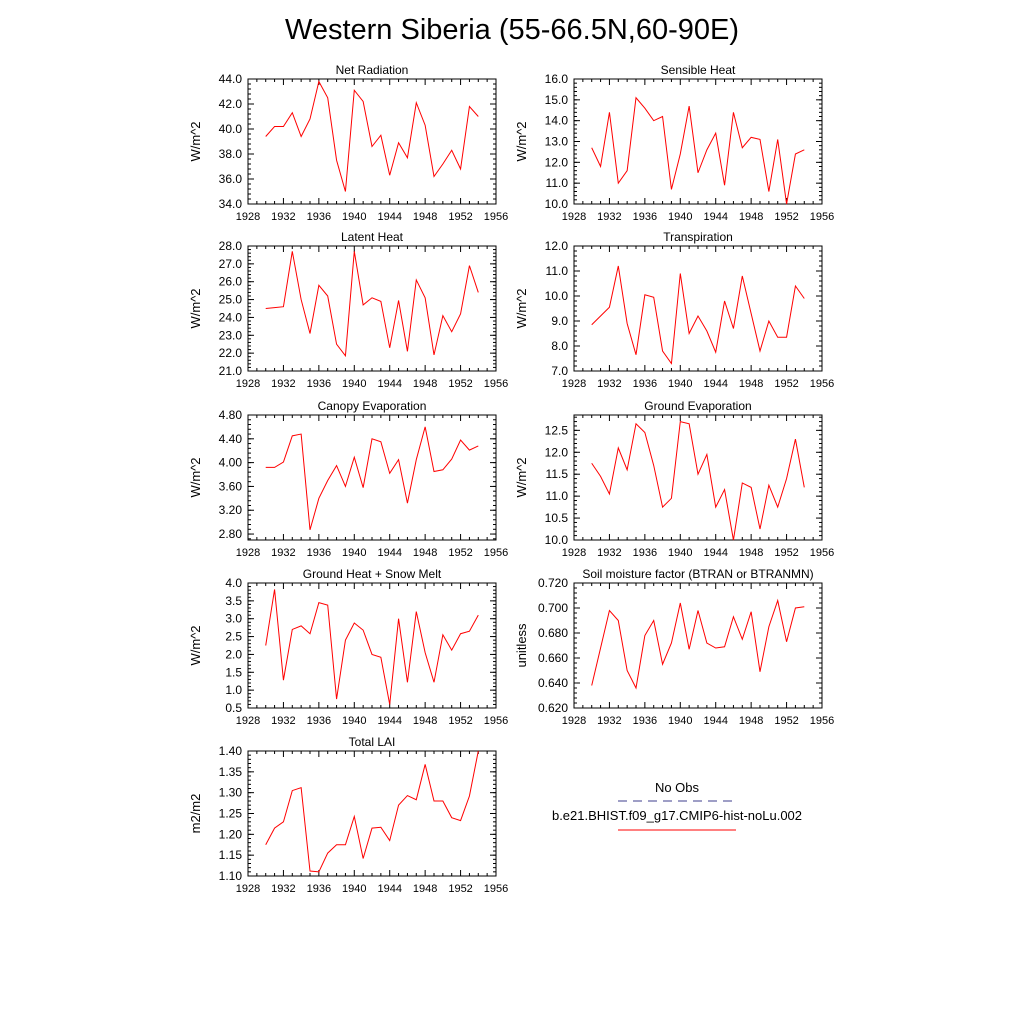 This screenshot has height=1024, width=1024. What do you see at coordinates (233, 583) in the screenshot?
I see `y-tick-label: 4.0` at bounding box center [233, 583].